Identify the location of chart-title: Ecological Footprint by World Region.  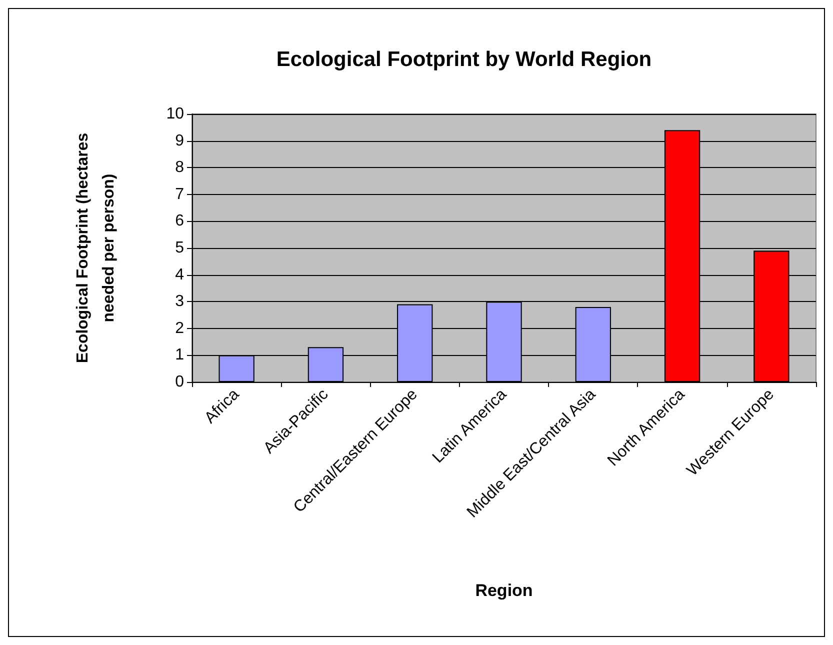
(464, 59).